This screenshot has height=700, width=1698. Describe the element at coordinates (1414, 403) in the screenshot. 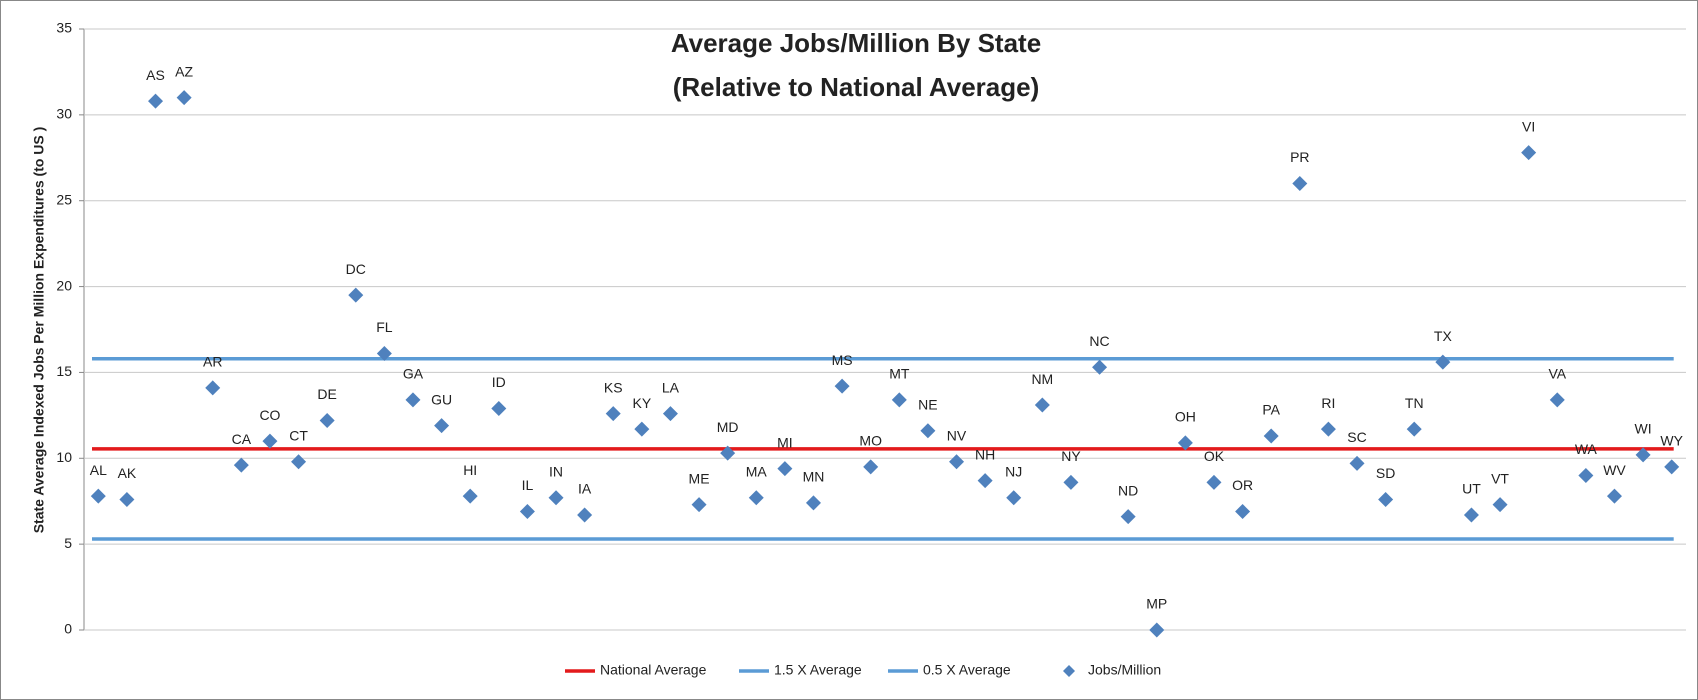

I see `data-label: TN` at that location.